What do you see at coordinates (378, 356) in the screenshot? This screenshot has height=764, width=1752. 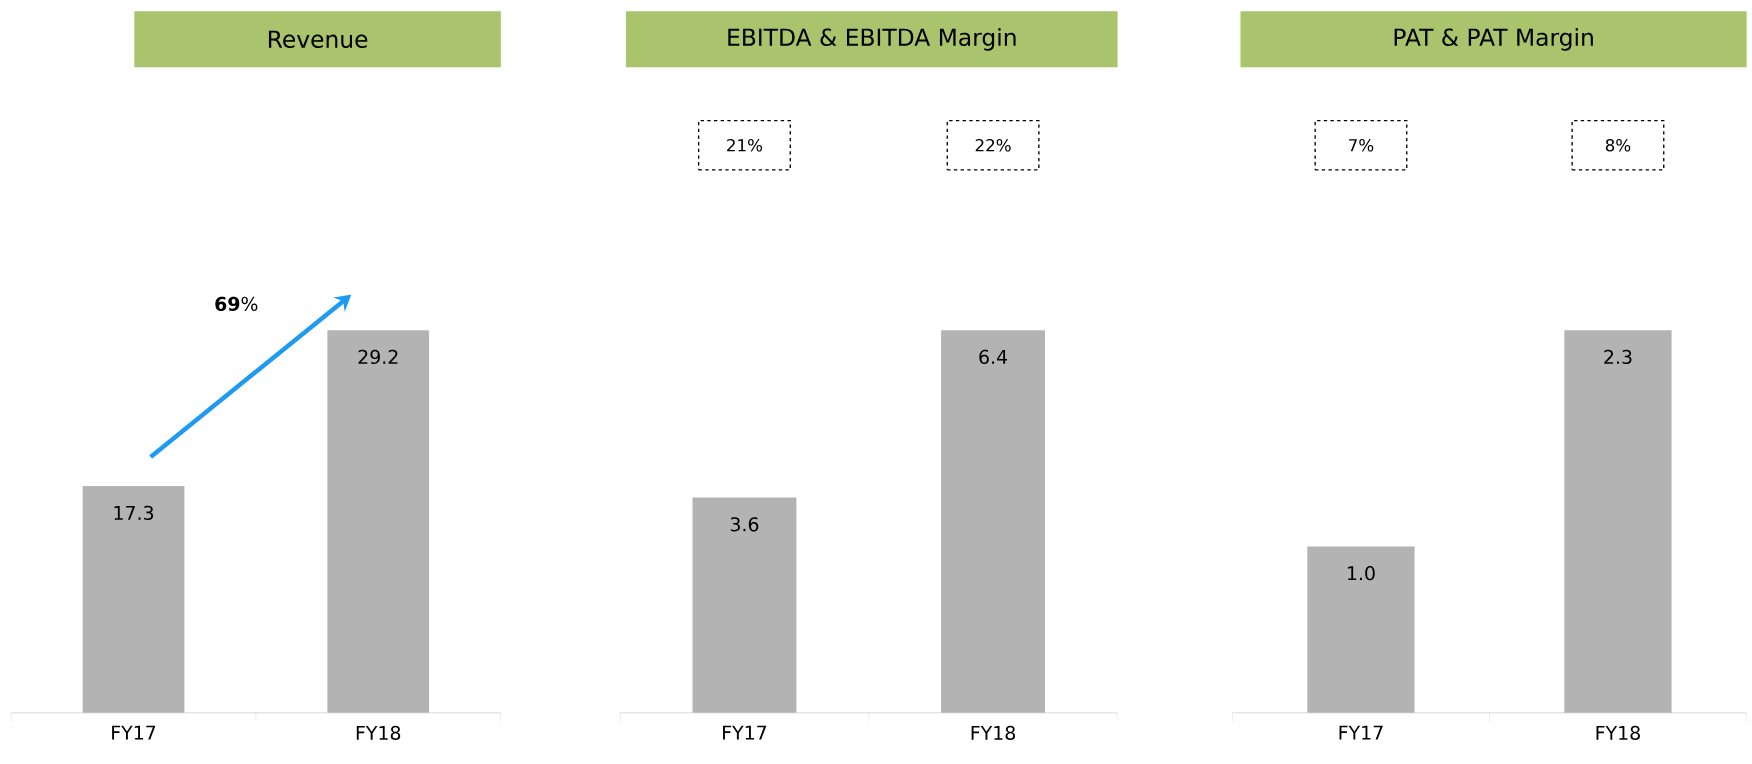 I see `data-label: 29.2` at bounding box center [378, 356].